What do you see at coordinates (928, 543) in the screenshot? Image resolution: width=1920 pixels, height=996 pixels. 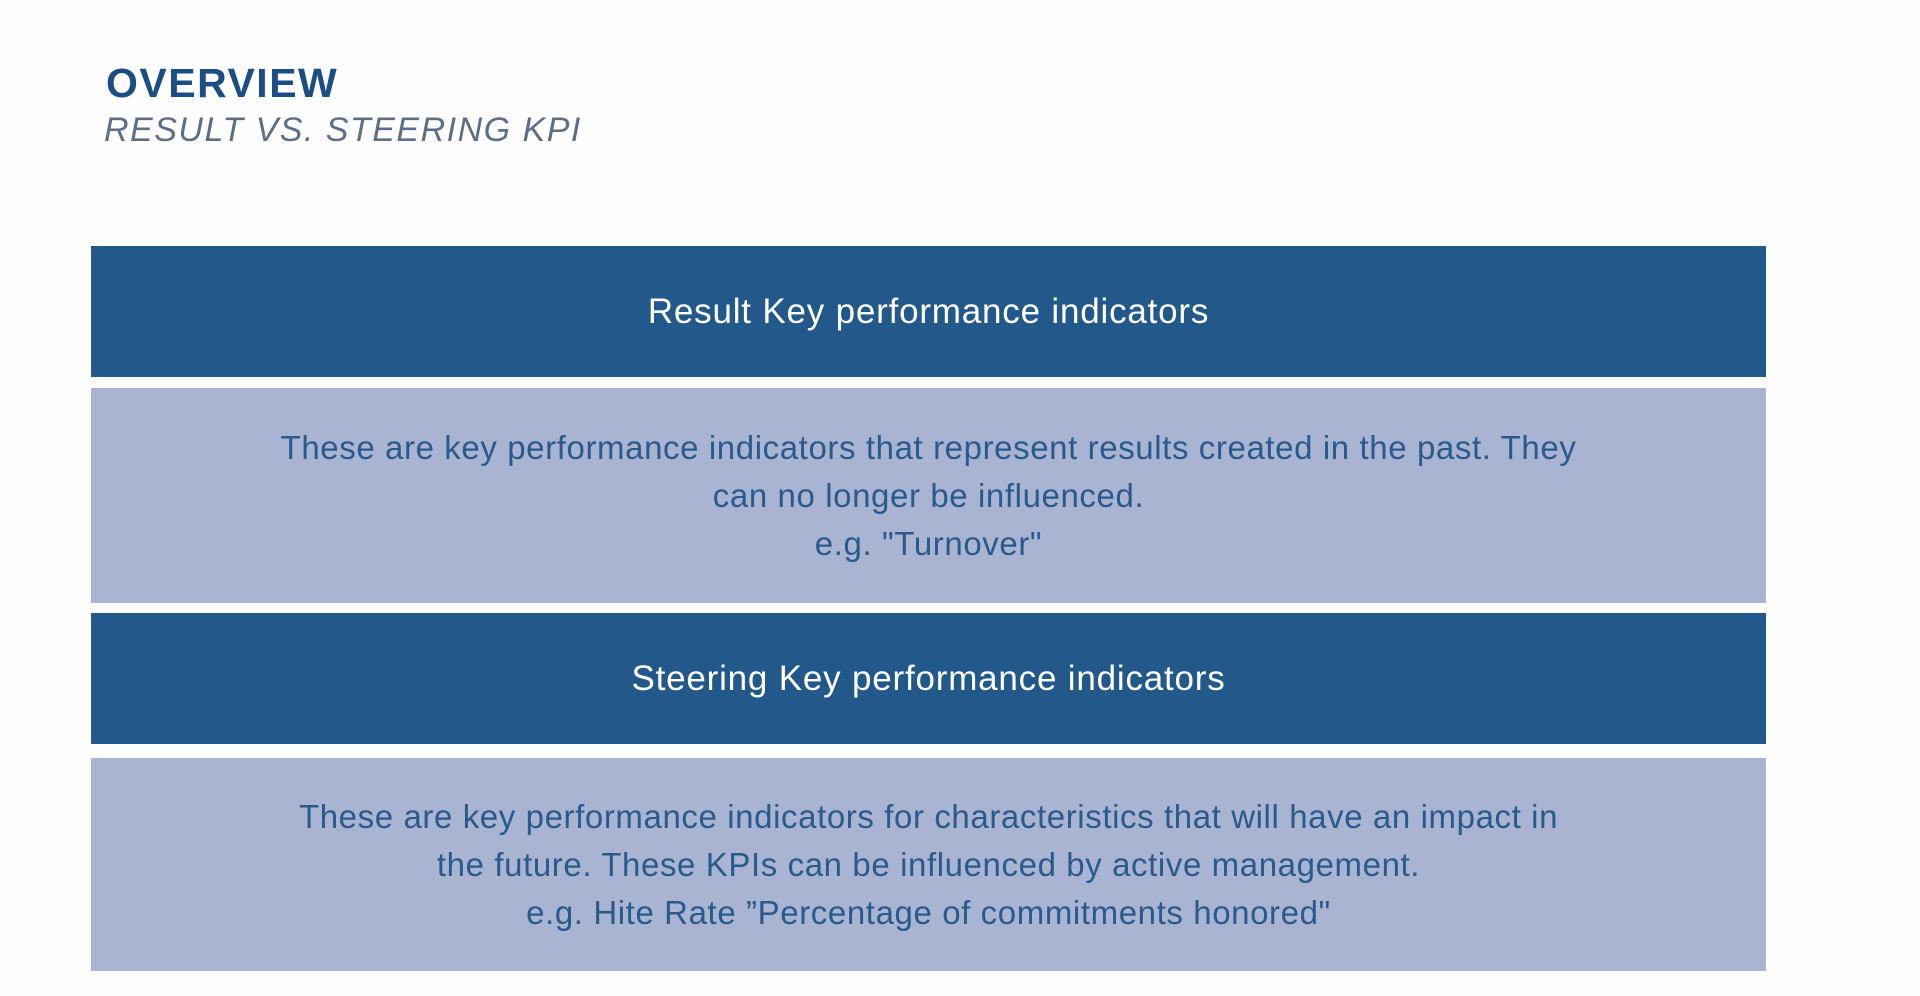 I see `result-kpi-example-line: e.g. "Turnover"` at bounding box center [928, 543].